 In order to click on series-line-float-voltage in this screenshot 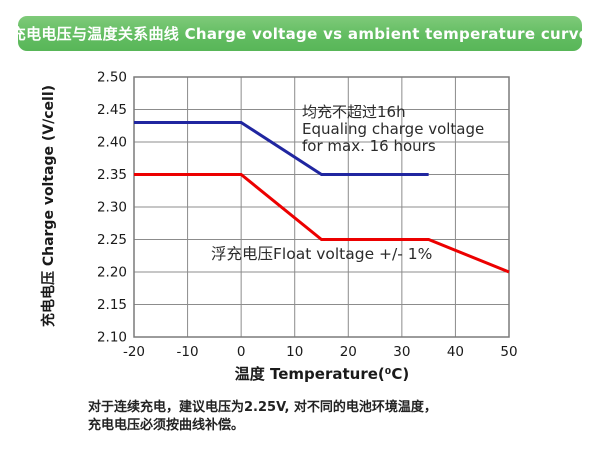, I will do `click(322, 223)`.